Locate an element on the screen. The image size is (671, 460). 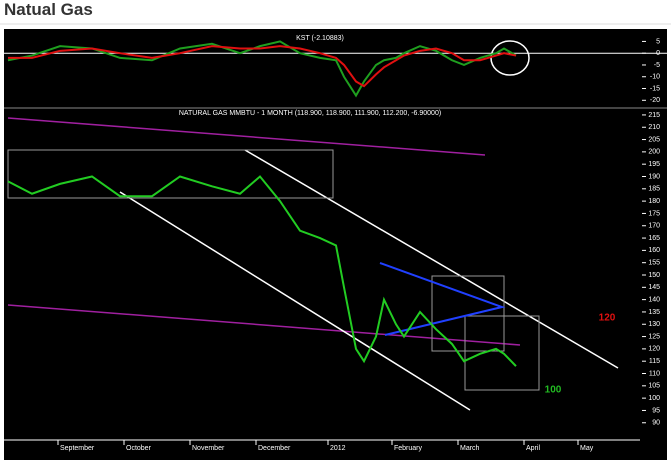
x-tick-label: April is located at coordinates (533, 448).